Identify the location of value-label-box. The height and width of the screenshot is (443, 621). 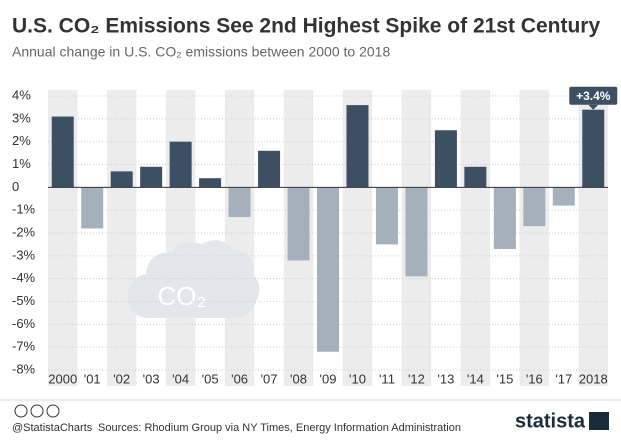
(593, 95).